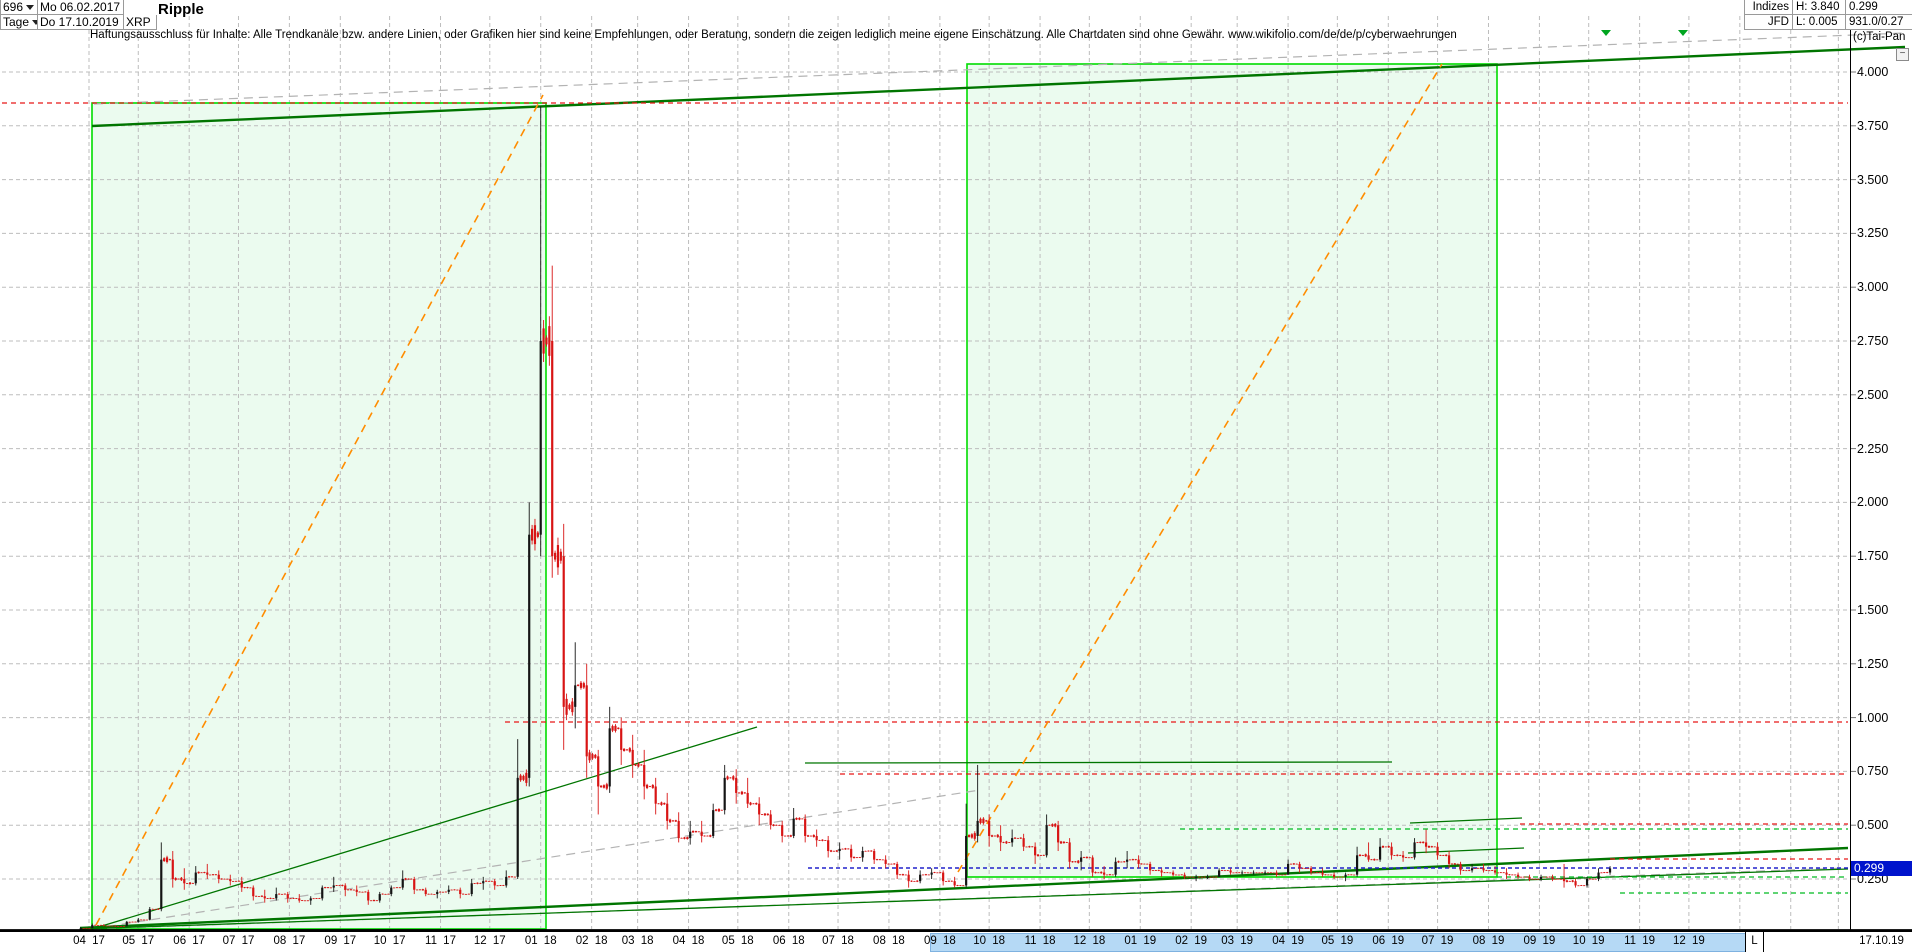 The image size is (1912, 952). I want to click on symbol-label: XRP, so click(140, 22).